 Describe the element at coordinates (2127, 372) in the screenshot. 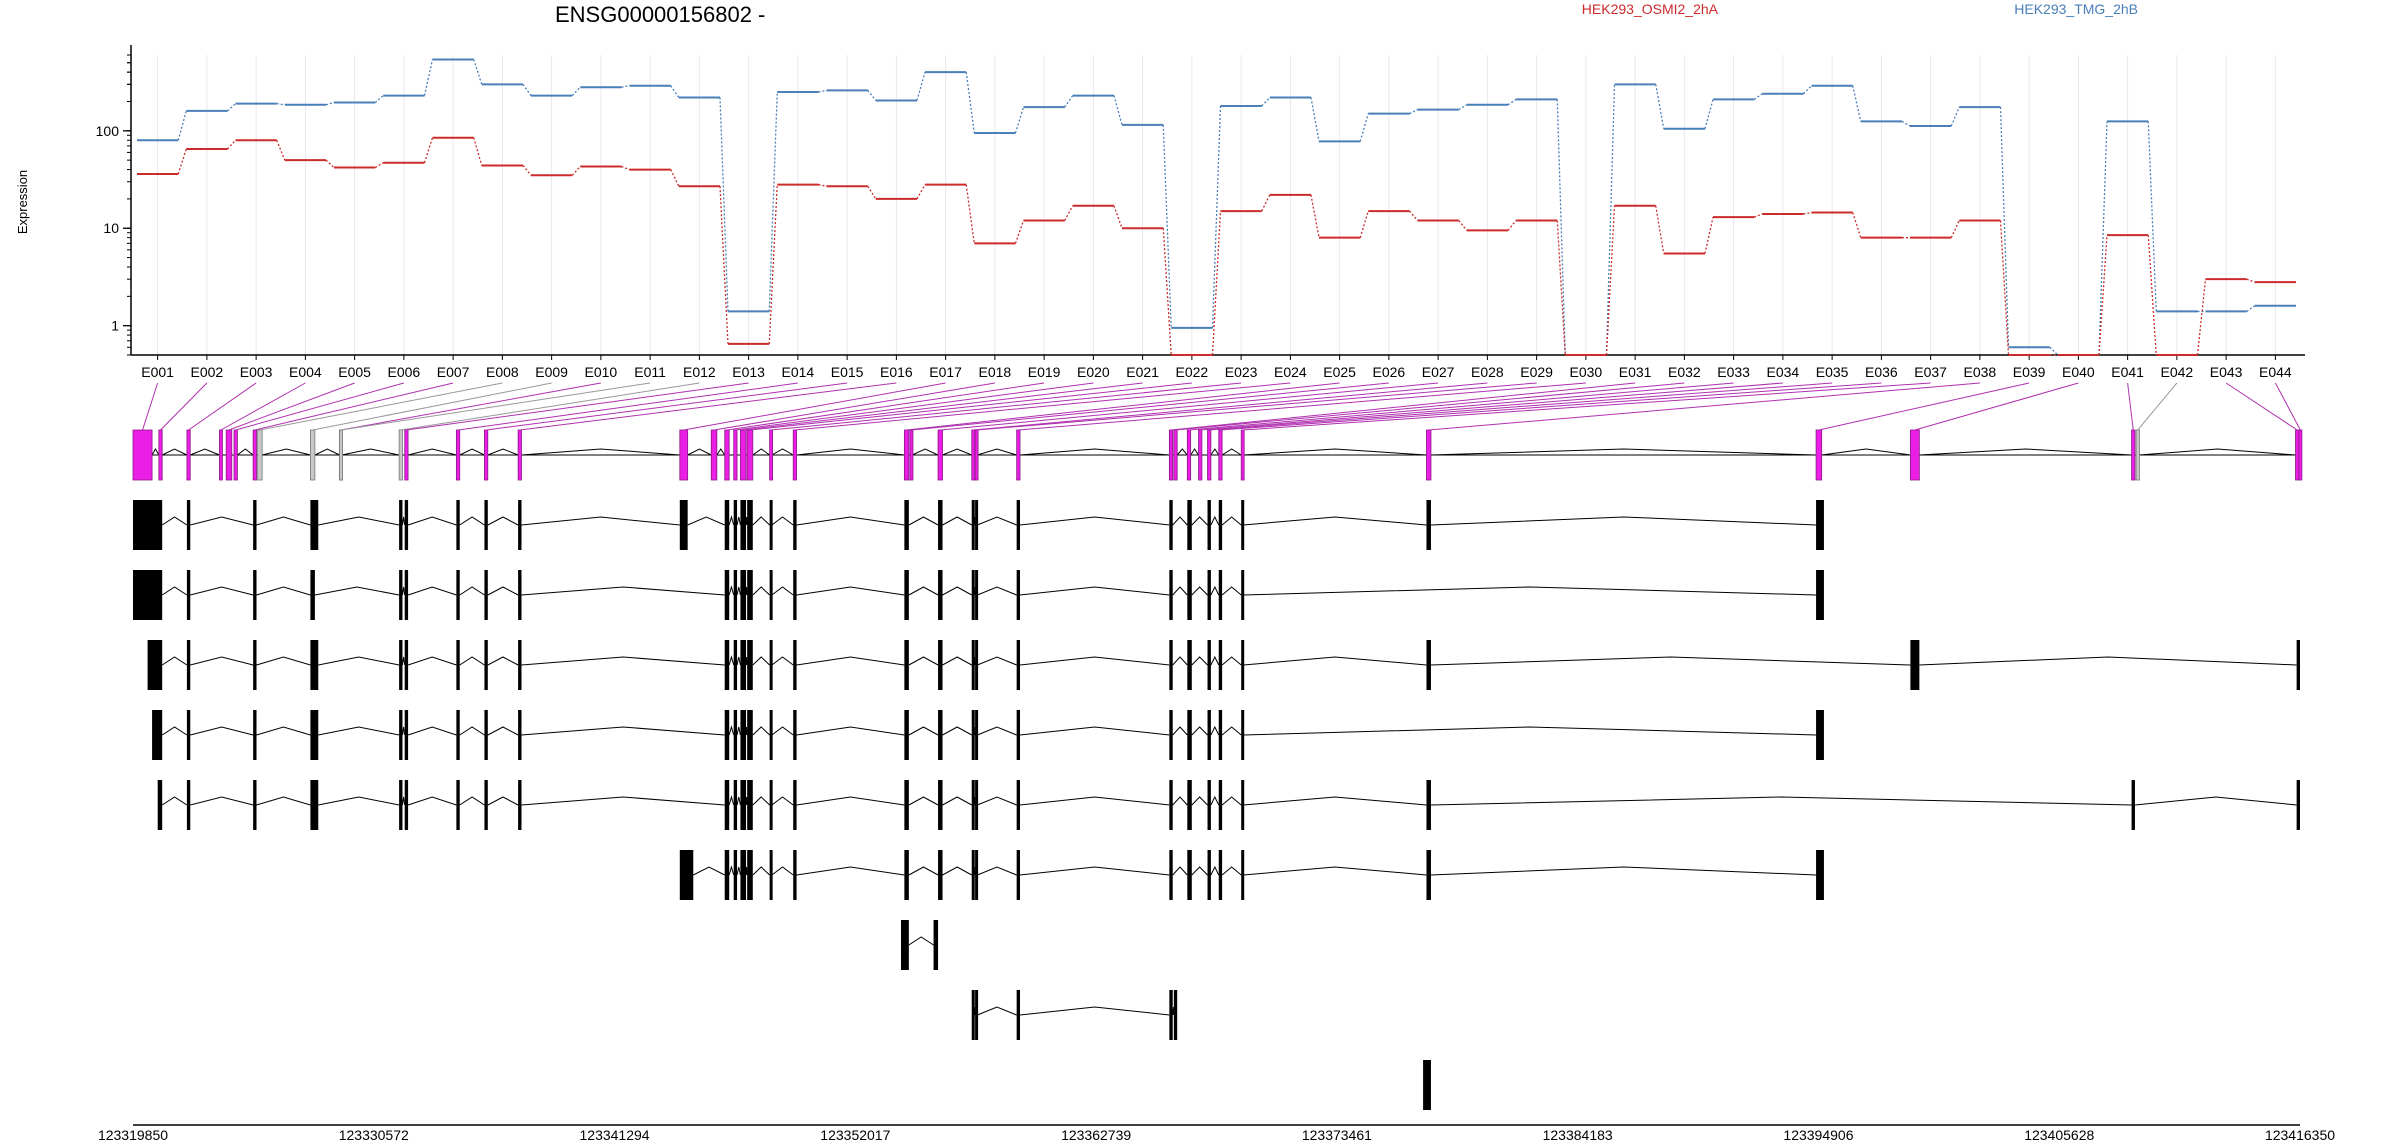

I see `x-tick-label: E041` at that location.